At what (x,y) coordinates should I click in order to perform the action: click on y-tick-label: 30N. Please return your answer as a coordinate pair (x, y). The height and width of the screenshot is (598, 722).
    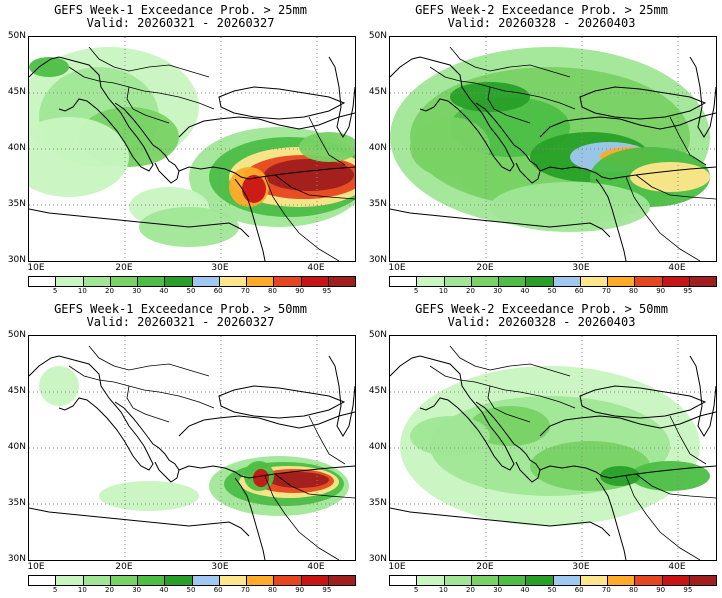
    Looking at the image, I should click on (377, 260).